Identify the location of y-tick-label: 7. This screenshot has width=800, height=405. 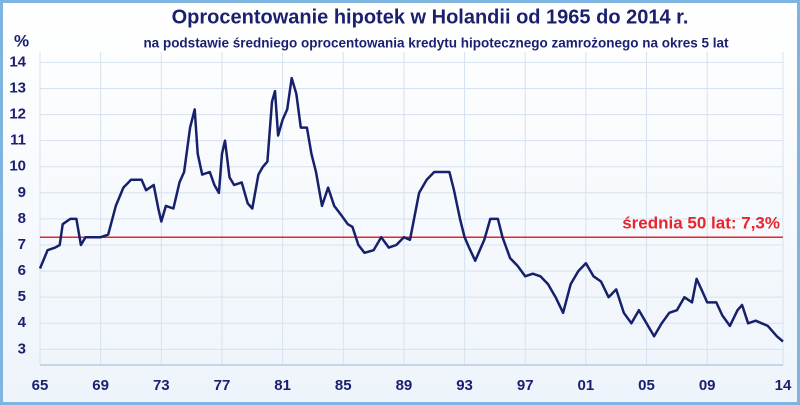
(22, 244).